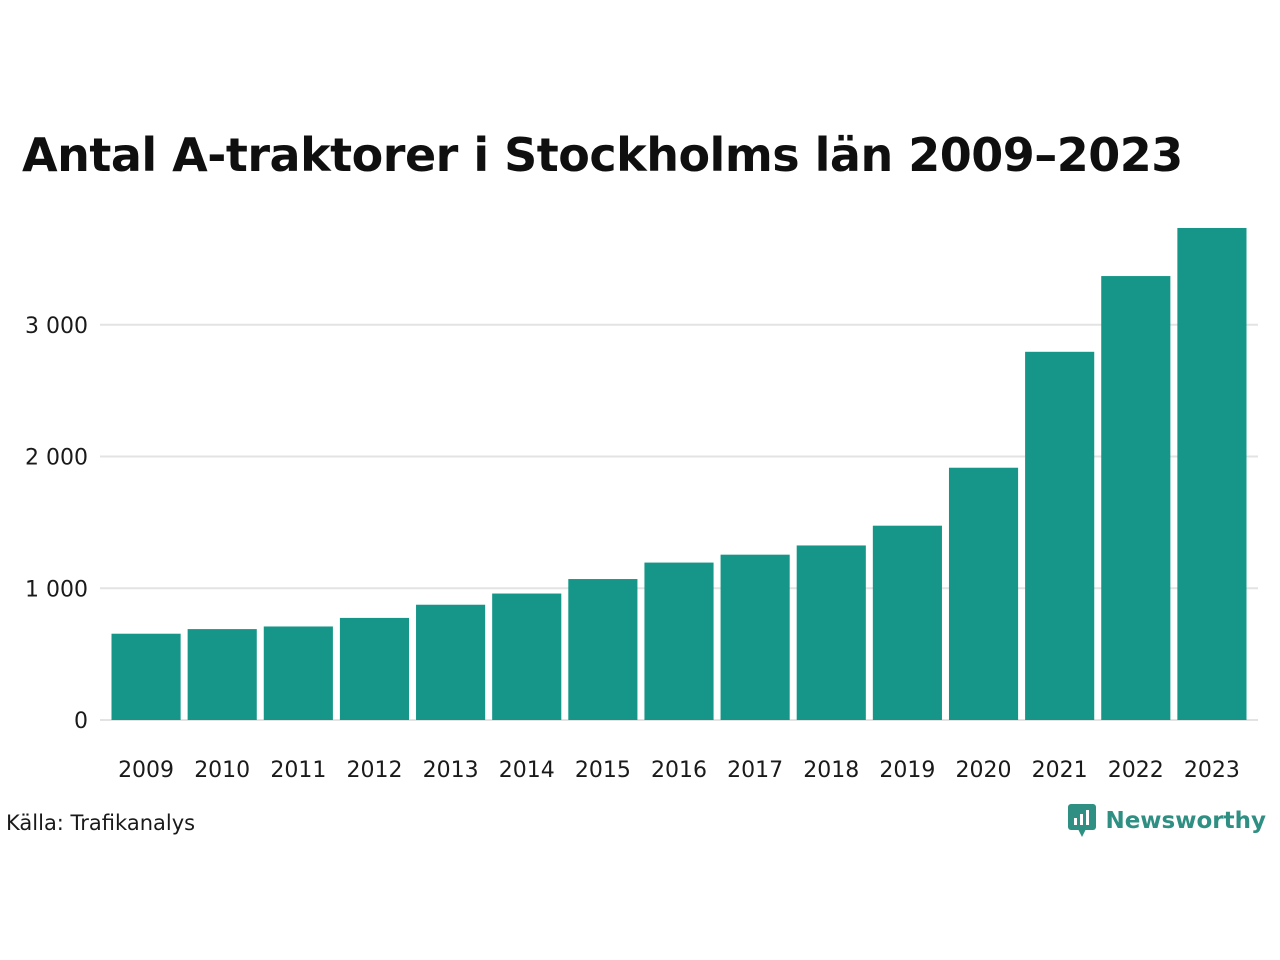  What do you see at coordinates (1212, 473) in the screenshot?
I see `bar-2023` at bounding box center [1212, 473].